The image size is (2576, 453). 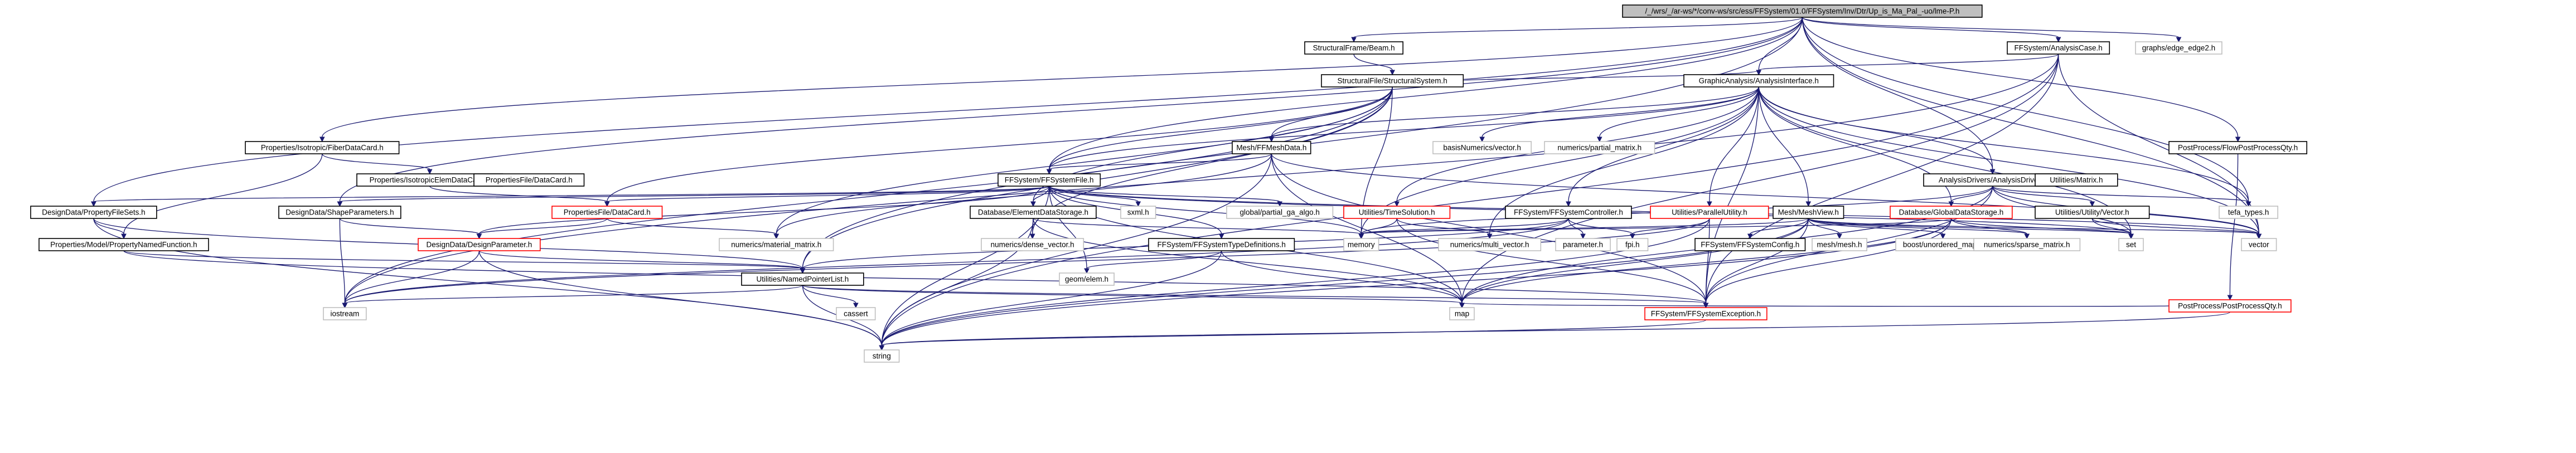 I want to click on node-label: GraphicAnalysis/AnalysisInterface.h, so click(x=1759, y=81).